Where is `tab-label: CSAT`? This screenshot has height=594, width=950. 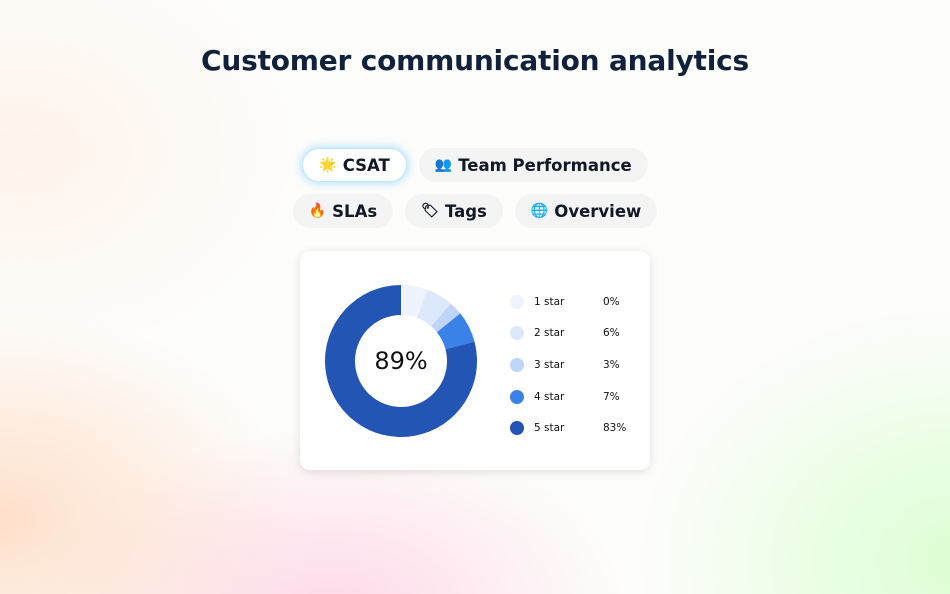 tab-label: CSAT is located at coordinates (366, 165).